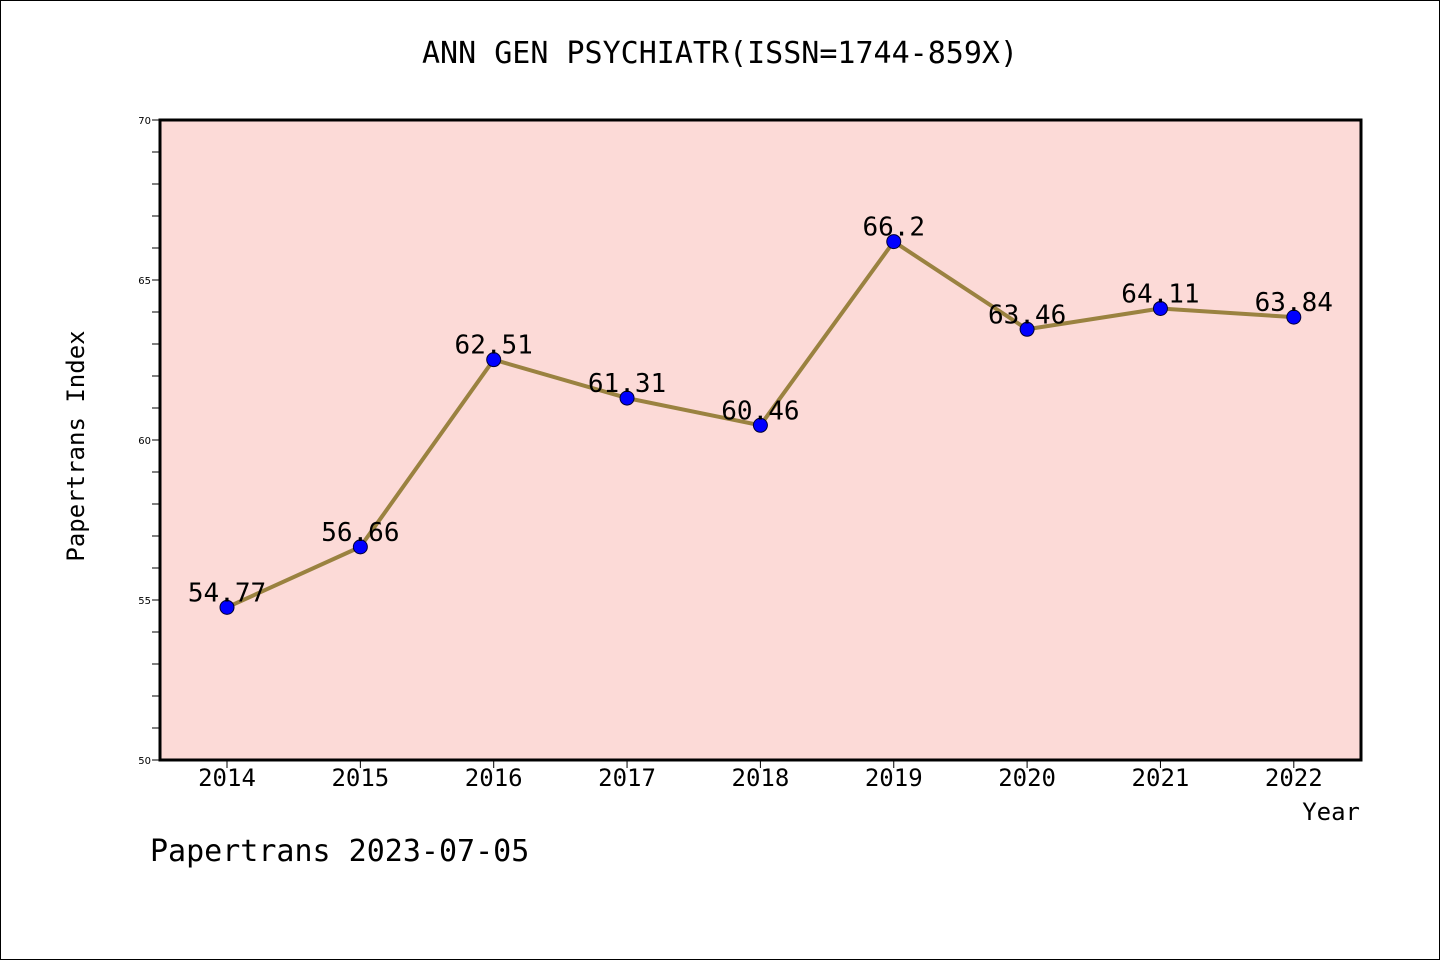  I want to click on x-axis-label: Year, so click(1331, 812).